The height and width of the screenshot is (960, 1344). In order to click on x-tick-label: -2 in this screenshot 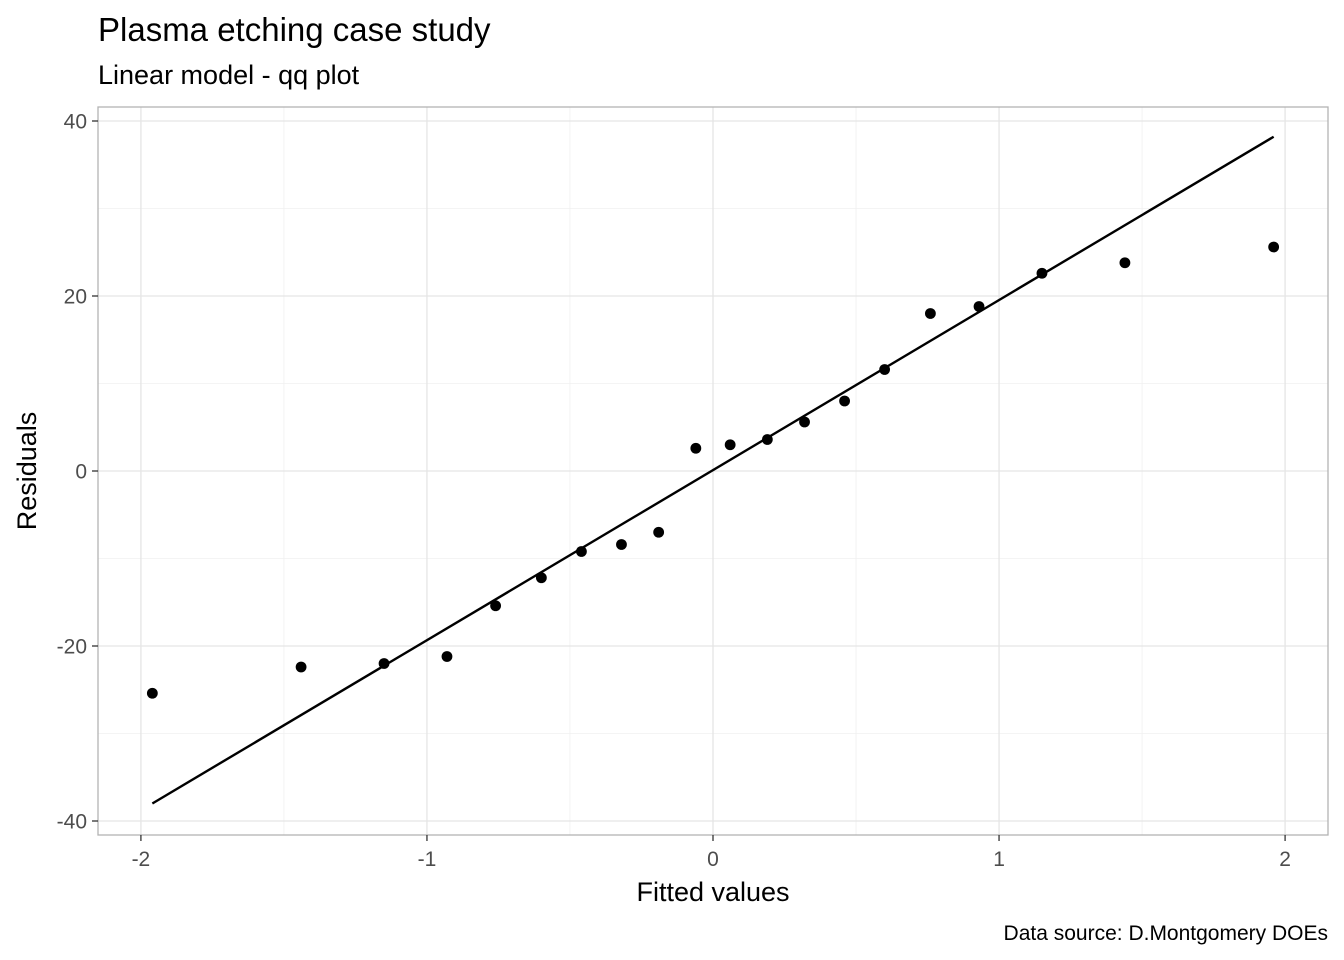, I will do `click(141, 859)`.